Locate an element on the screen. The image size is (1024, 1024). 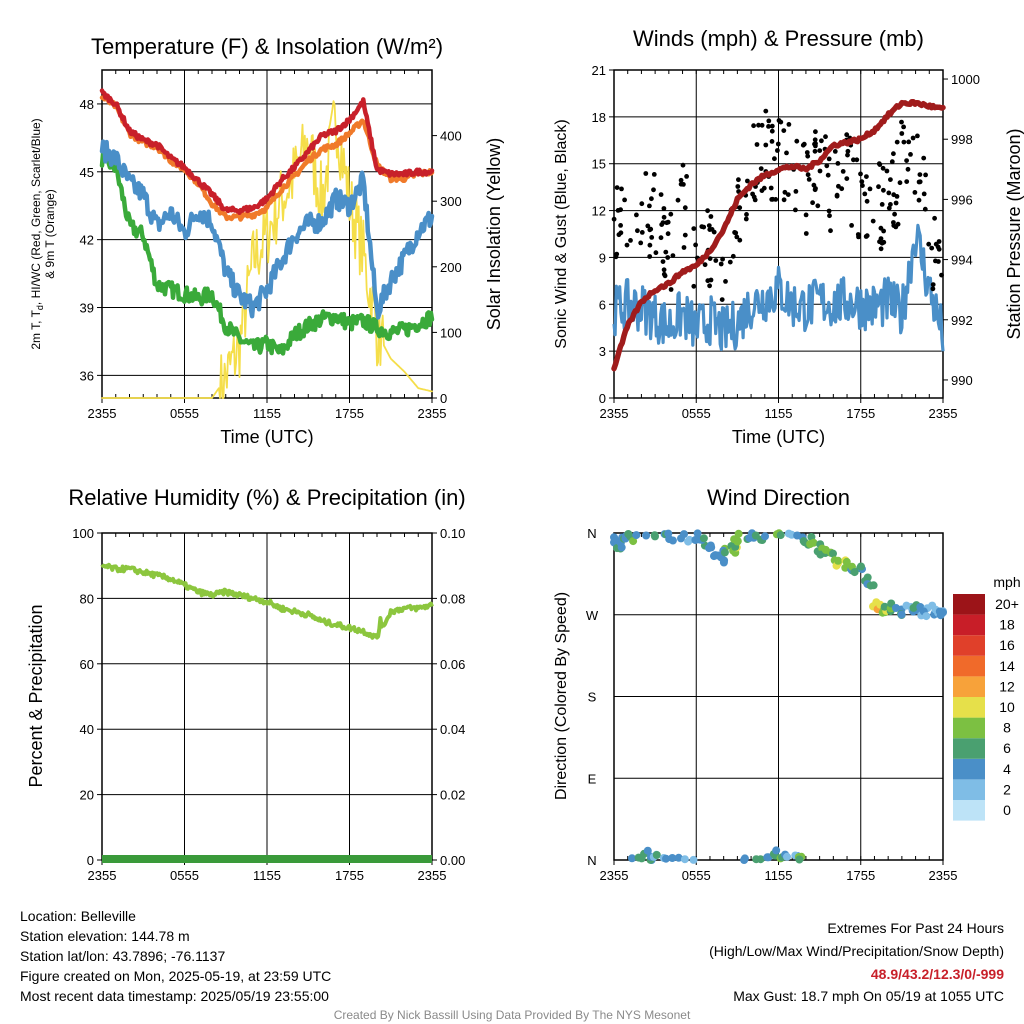
x-tick-label: 1155 is located at coordinates (779, 413).